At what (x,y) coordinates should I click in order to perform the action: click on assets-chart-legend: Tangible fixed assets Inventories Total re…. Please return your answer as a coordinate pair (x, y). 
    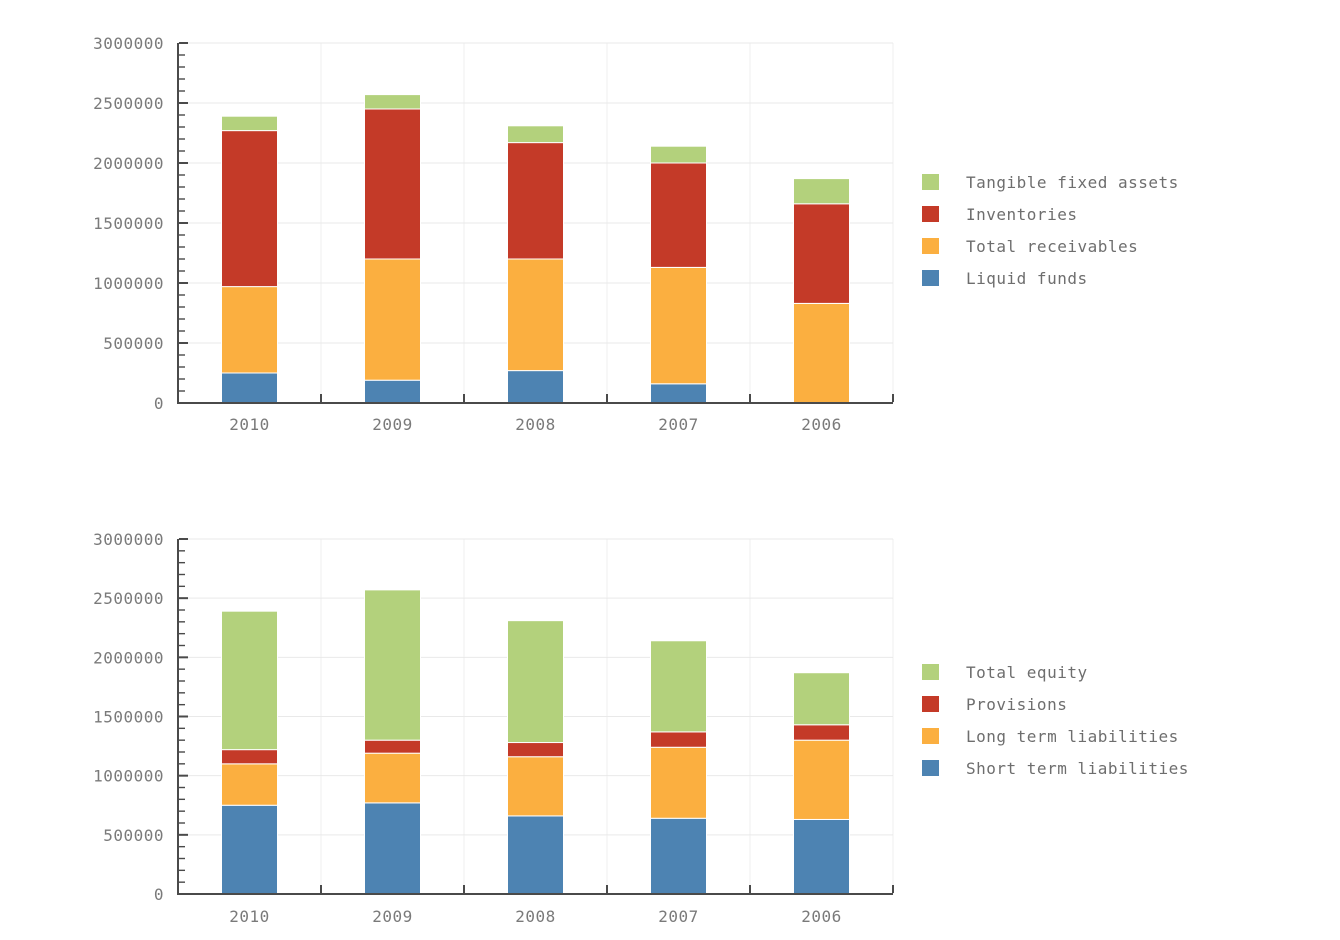
    Looking at the image, I should click on (1049, 230).